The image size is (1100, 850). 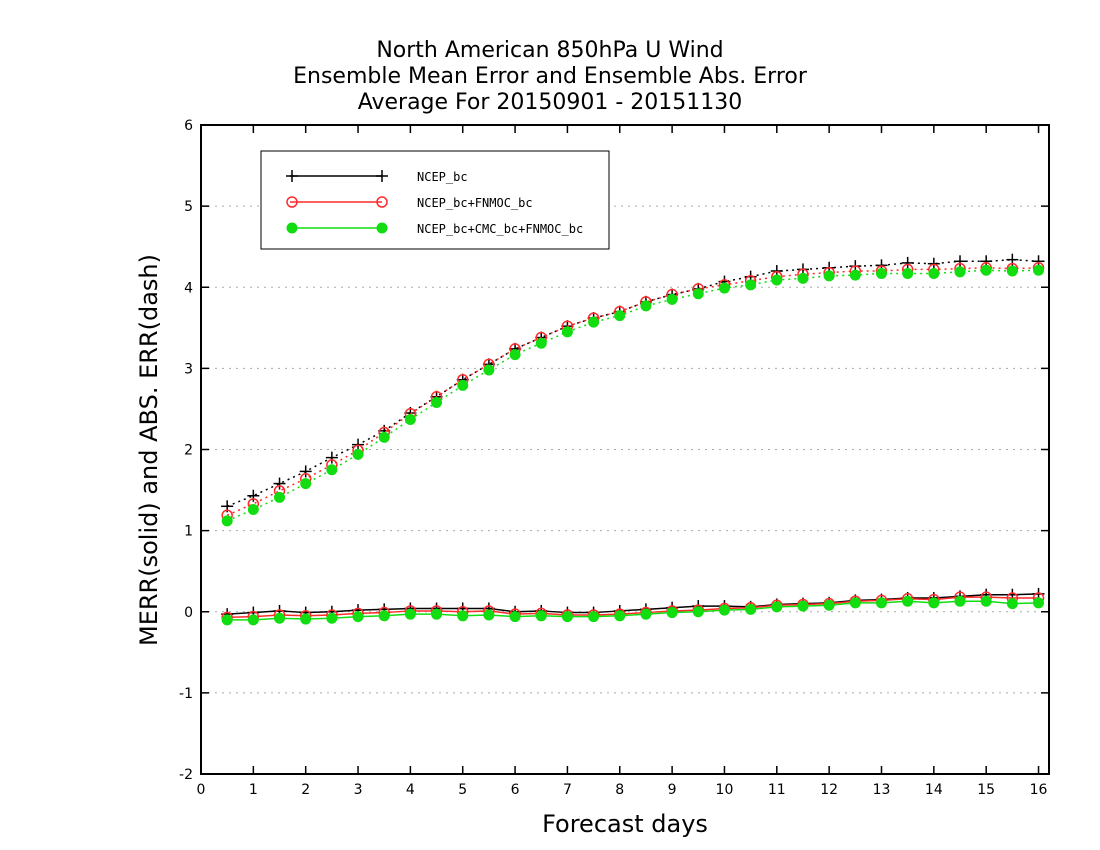 What do you see at coordinates (149, 450) in the screenshot?
I see `y-axis-label: MERR(solid) and ABS. ERR(dash)` at bounding box center [149, 450].